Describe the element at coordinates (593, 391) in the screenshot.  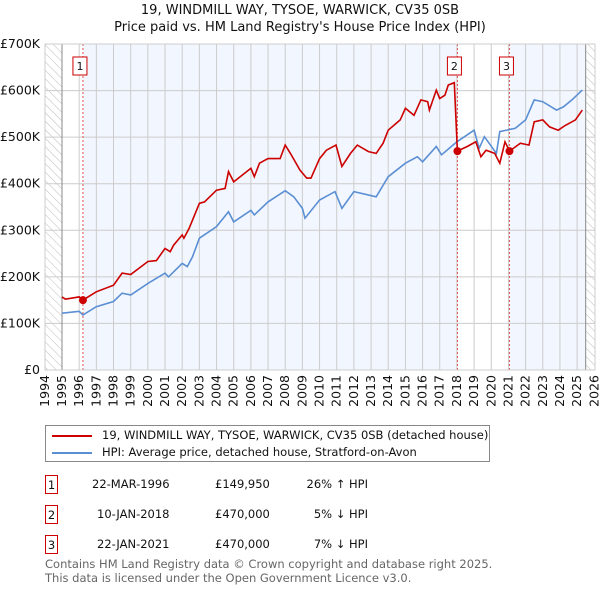
I see `x-tick-label: 2026` at that location.